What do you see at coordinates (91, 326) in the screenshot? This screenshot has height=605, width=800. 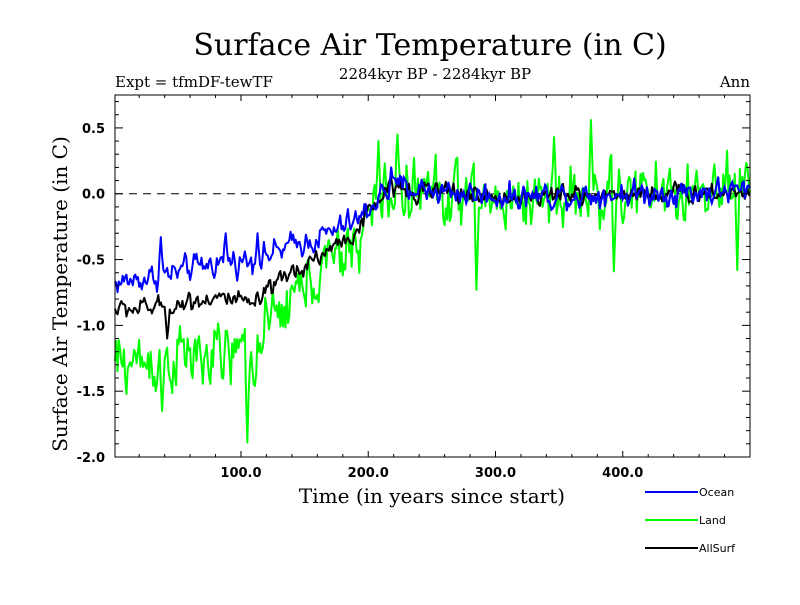 I see `y-tick-label: -1.0` at bounding box center [91, 326].